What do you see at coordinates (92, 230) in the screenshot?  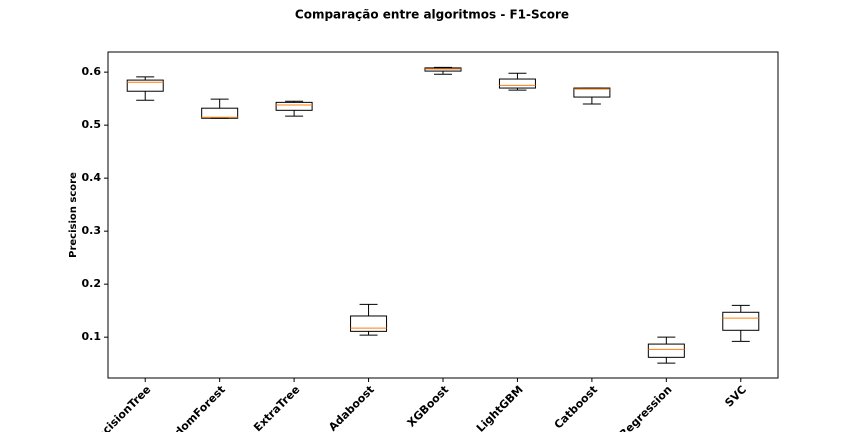 I see `y-tick-label: 0.3` at bounding box center [92, 230].